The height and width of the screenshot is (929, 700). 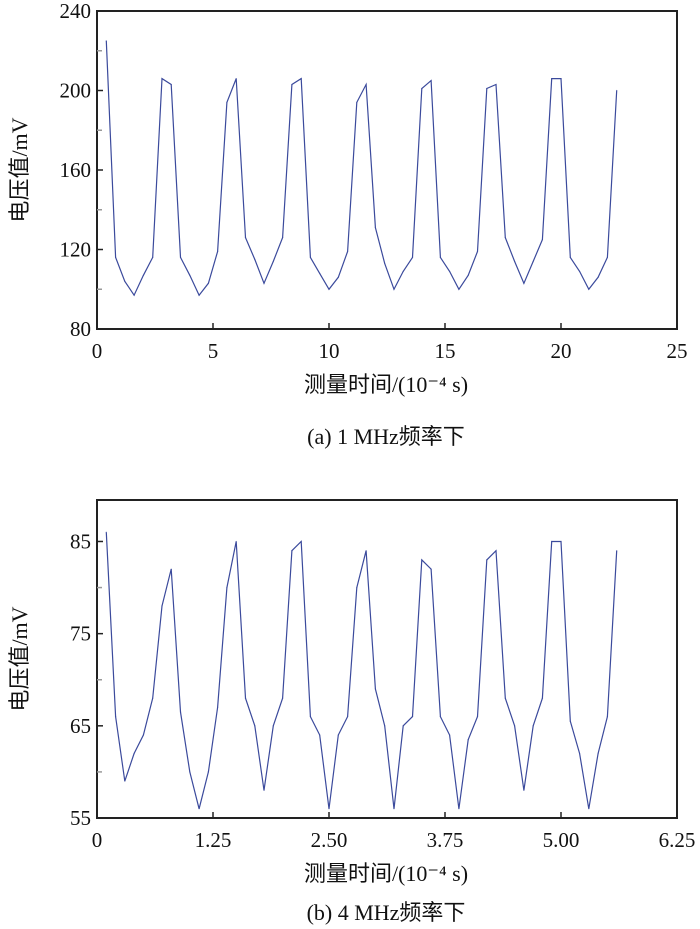 What do you see at coordinates (80, 329) in the screenshot?
I see `y-tick-label: 80` at bounding box center [80, 329].